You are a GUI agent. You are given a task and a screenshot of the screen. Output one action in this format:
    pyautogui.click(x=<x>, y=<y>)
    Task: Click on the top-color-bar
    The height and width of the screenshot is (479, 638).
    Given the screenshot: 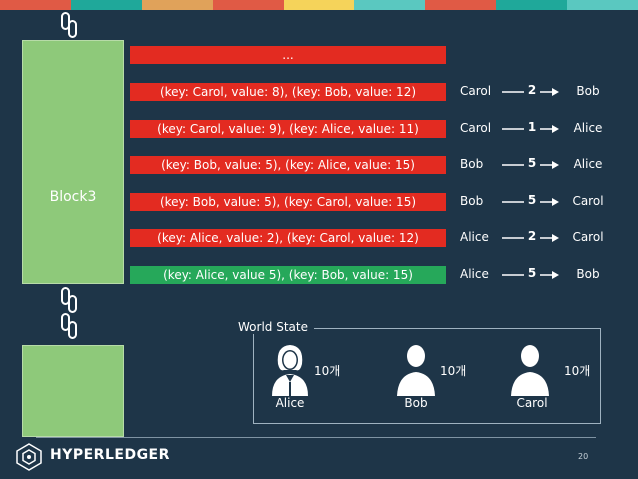 What is the action you would take?
    pyautogui.click(x=319, y=5)
    